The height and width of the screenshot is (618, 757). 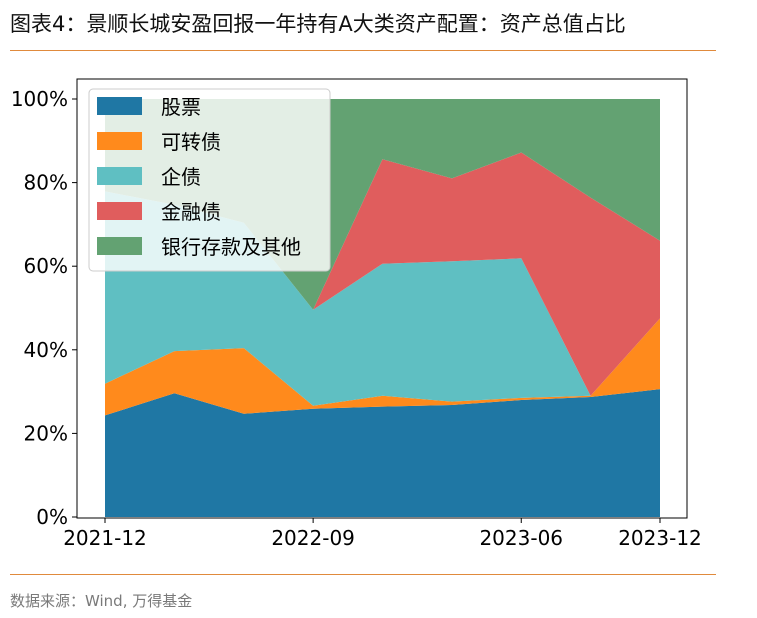 What do you see at coordinates (46, 183) in the screenshot?
I see `y-tick-label: 80%` at bounding box center [46, 183].